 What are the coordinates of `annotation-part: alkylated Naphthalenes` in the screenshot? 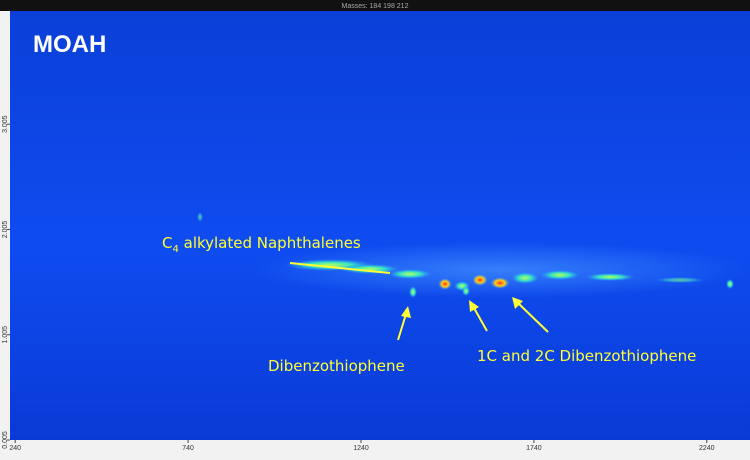 It's located at (270, 243).